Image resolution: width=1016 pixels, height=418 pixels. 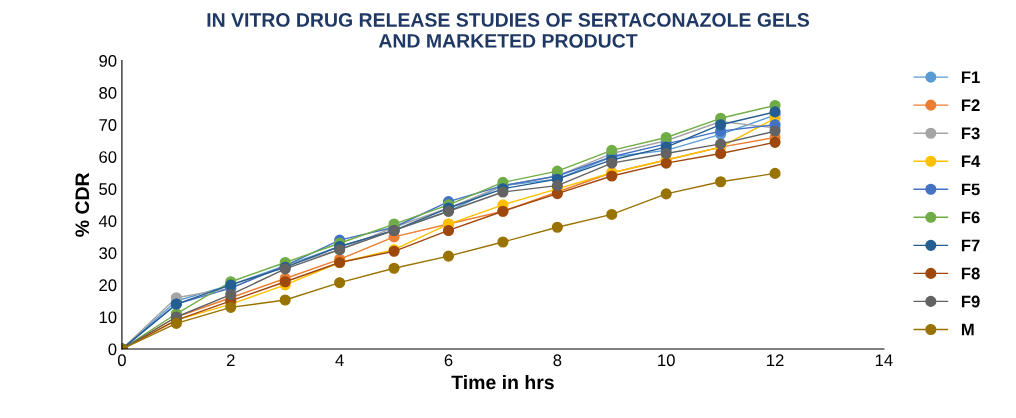 What do you see at coordinates (339, 360) in the screenshot?
I see `x-tick-label: 4` at bounding box center [339, 360].